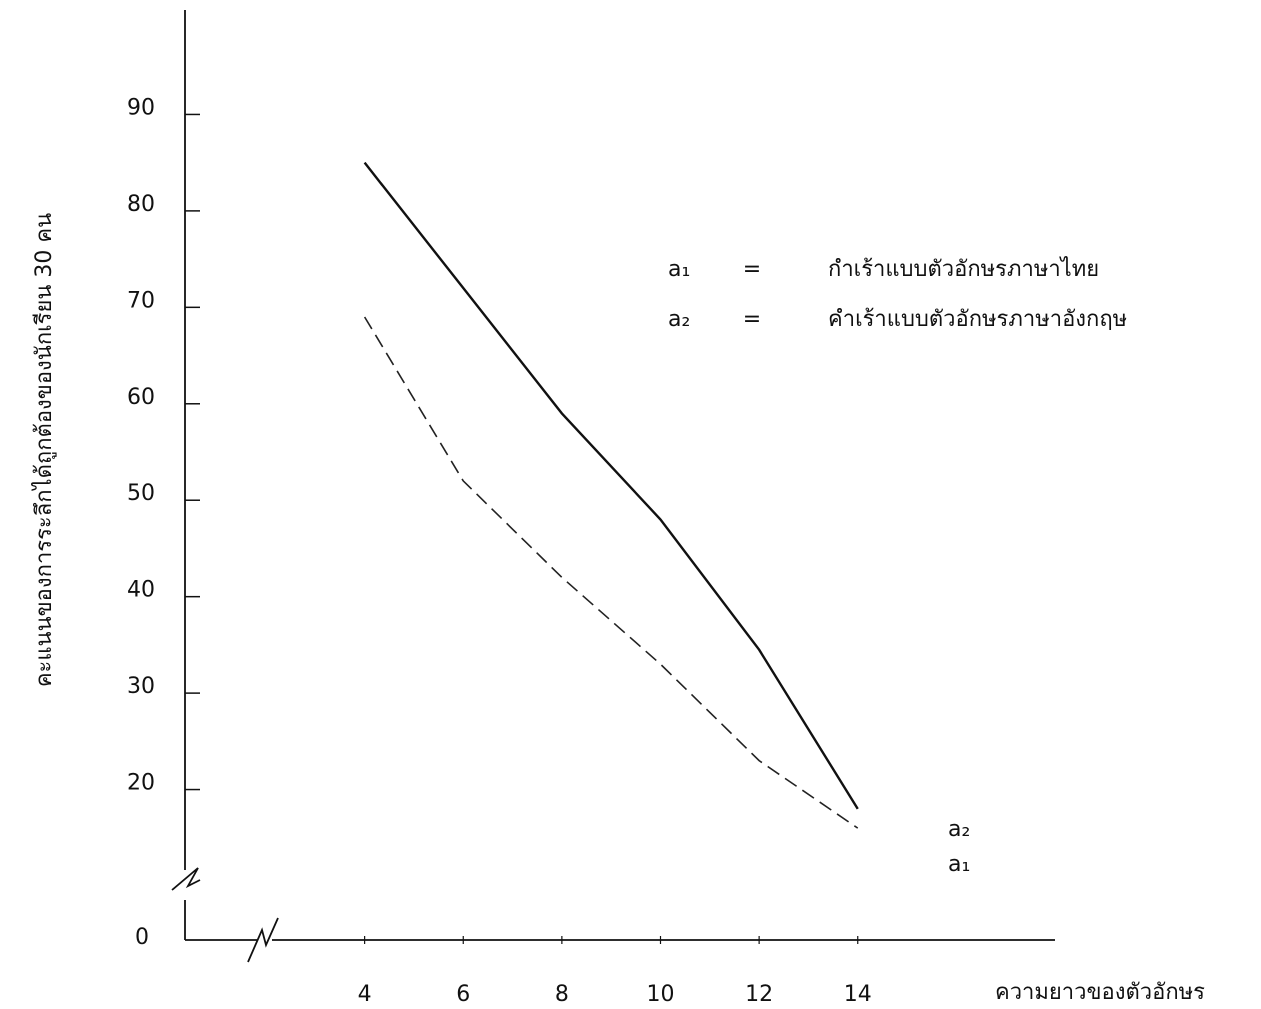  What do you see at coordinates (141, 300) in the screenshot?
I see `y-tick-label: 70` at bounding box center [141, 300].